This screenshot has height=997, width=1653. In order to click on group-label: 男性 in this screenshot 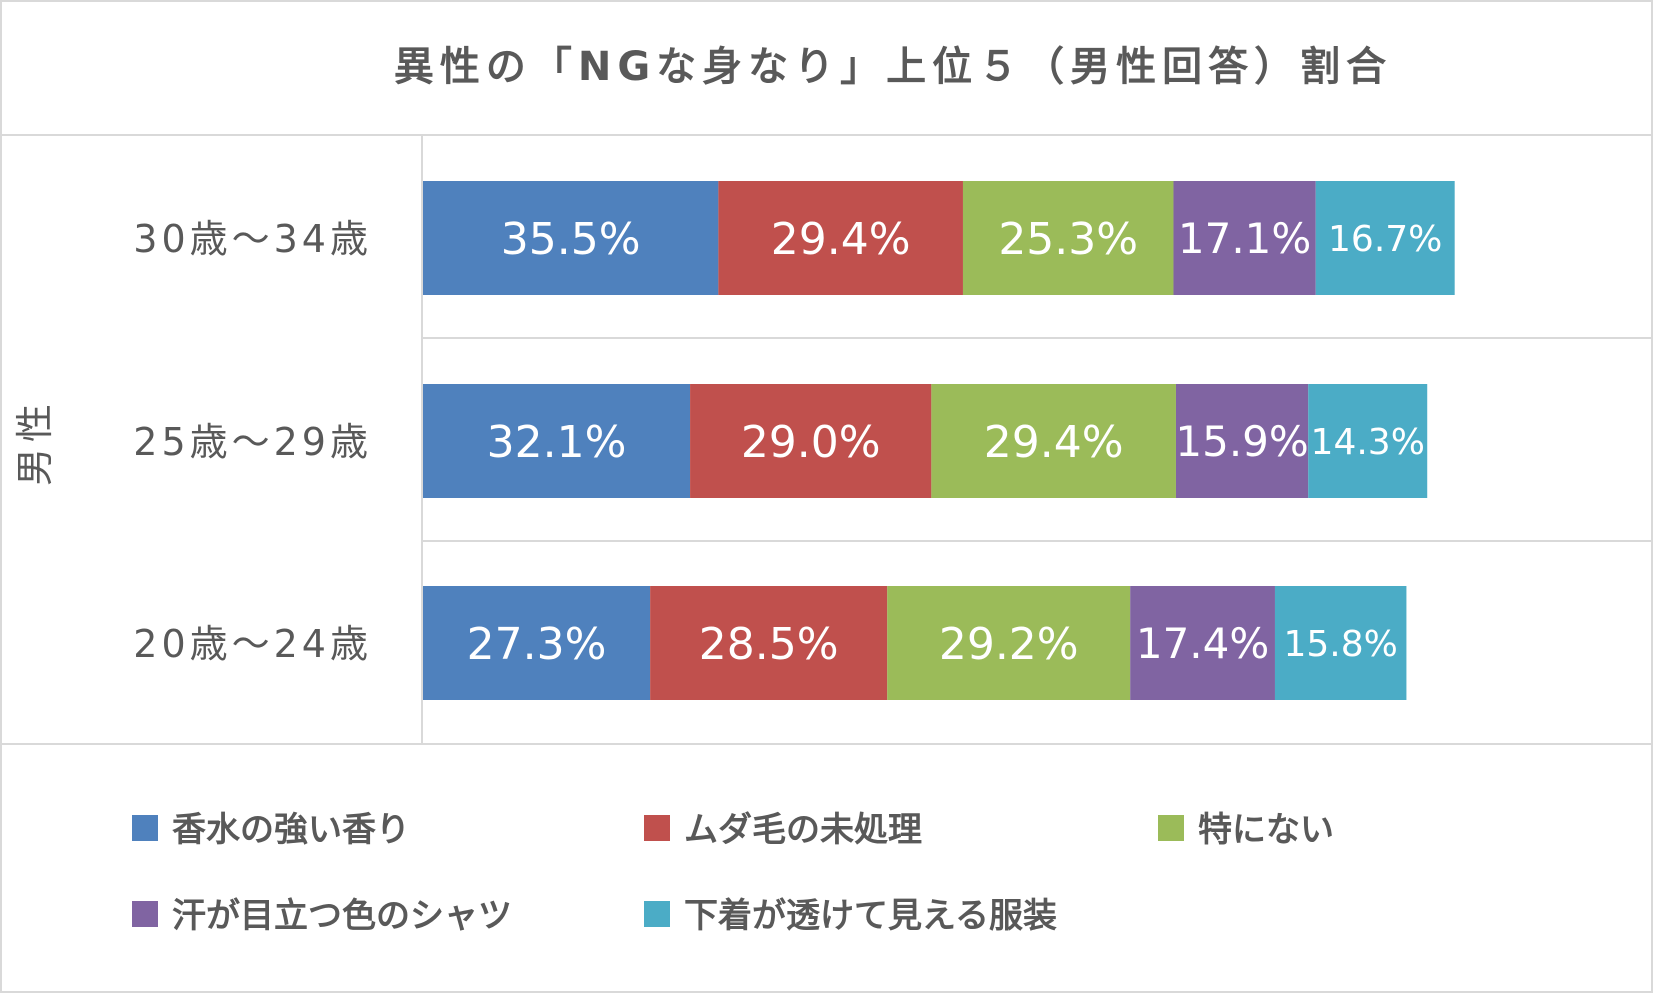, I will do `click(35, 442)`.